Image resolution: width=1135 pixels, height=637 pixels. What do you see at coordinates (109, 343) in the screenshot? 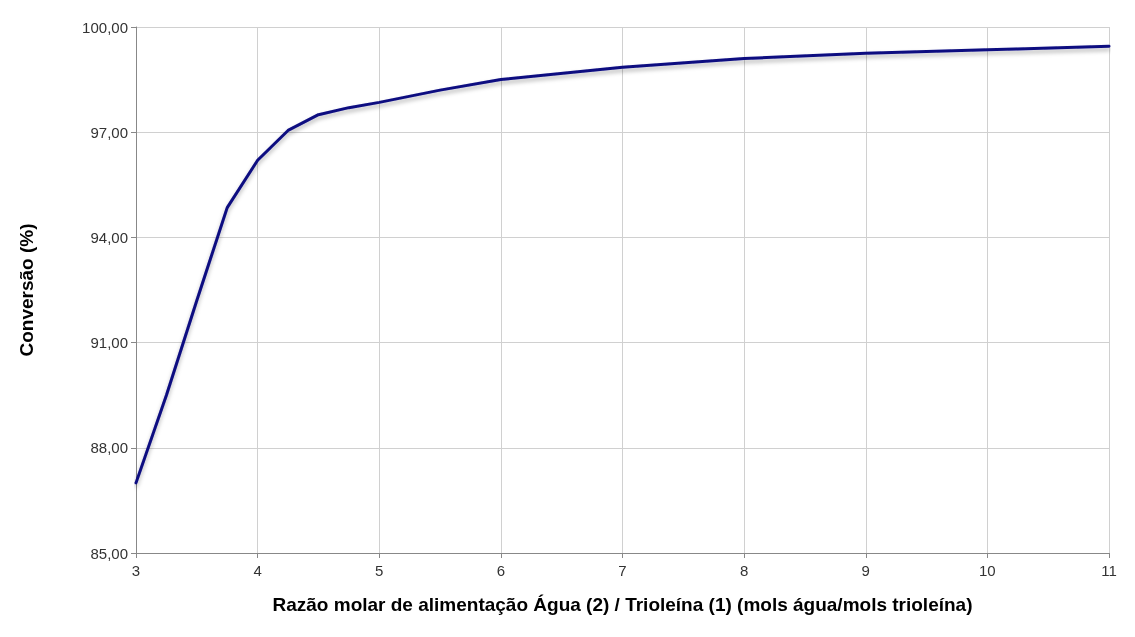
I see `y-tick-label: 91,00` at bounding box center [109, 343].